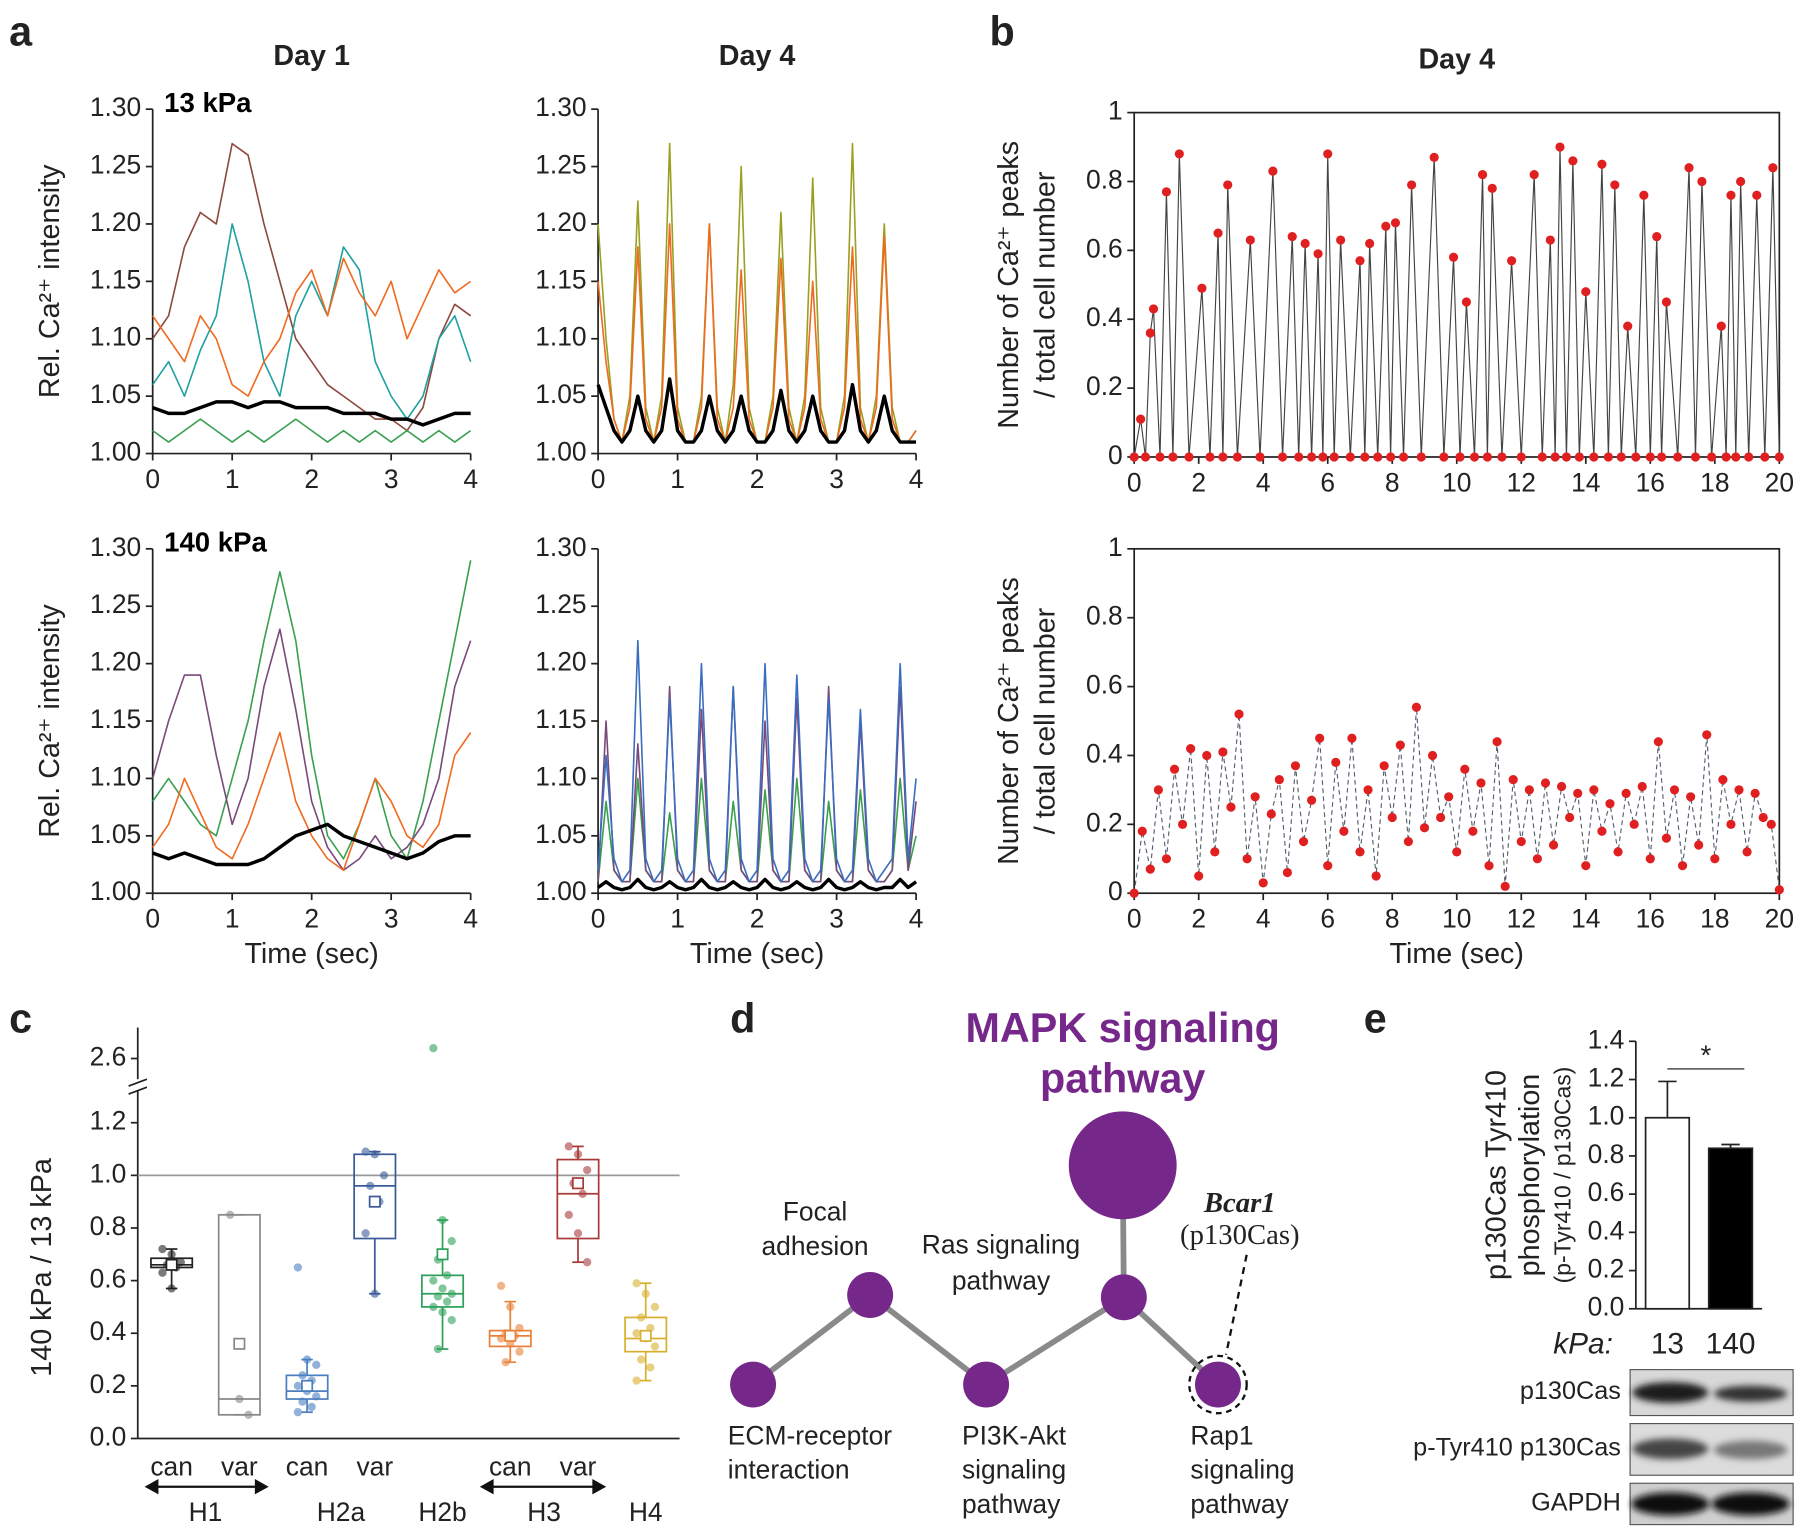 The image size is (1800, 1527). What do you see at coordinates (1122, 1078) in the screenshot?
I see `diagram-title: pathway` at bounding box center [1122, 1078].